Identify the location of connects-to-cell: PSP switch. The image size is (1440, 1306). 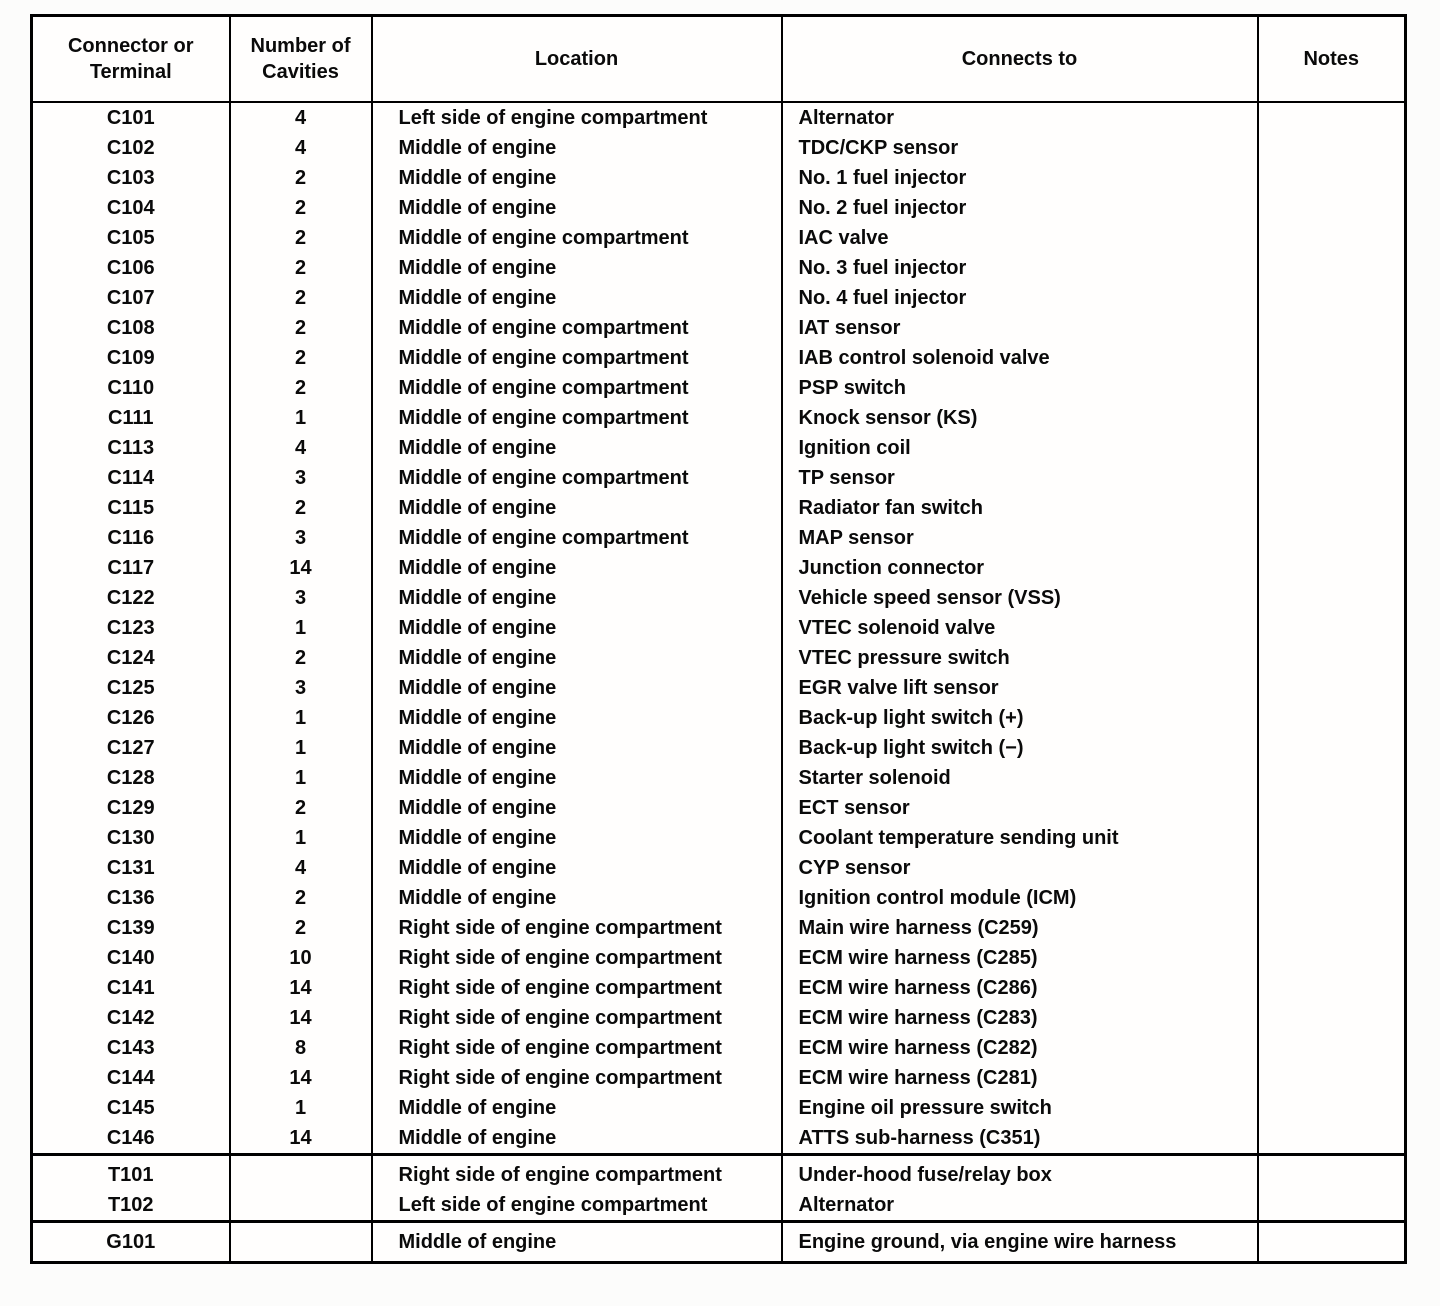
(1019, 388).